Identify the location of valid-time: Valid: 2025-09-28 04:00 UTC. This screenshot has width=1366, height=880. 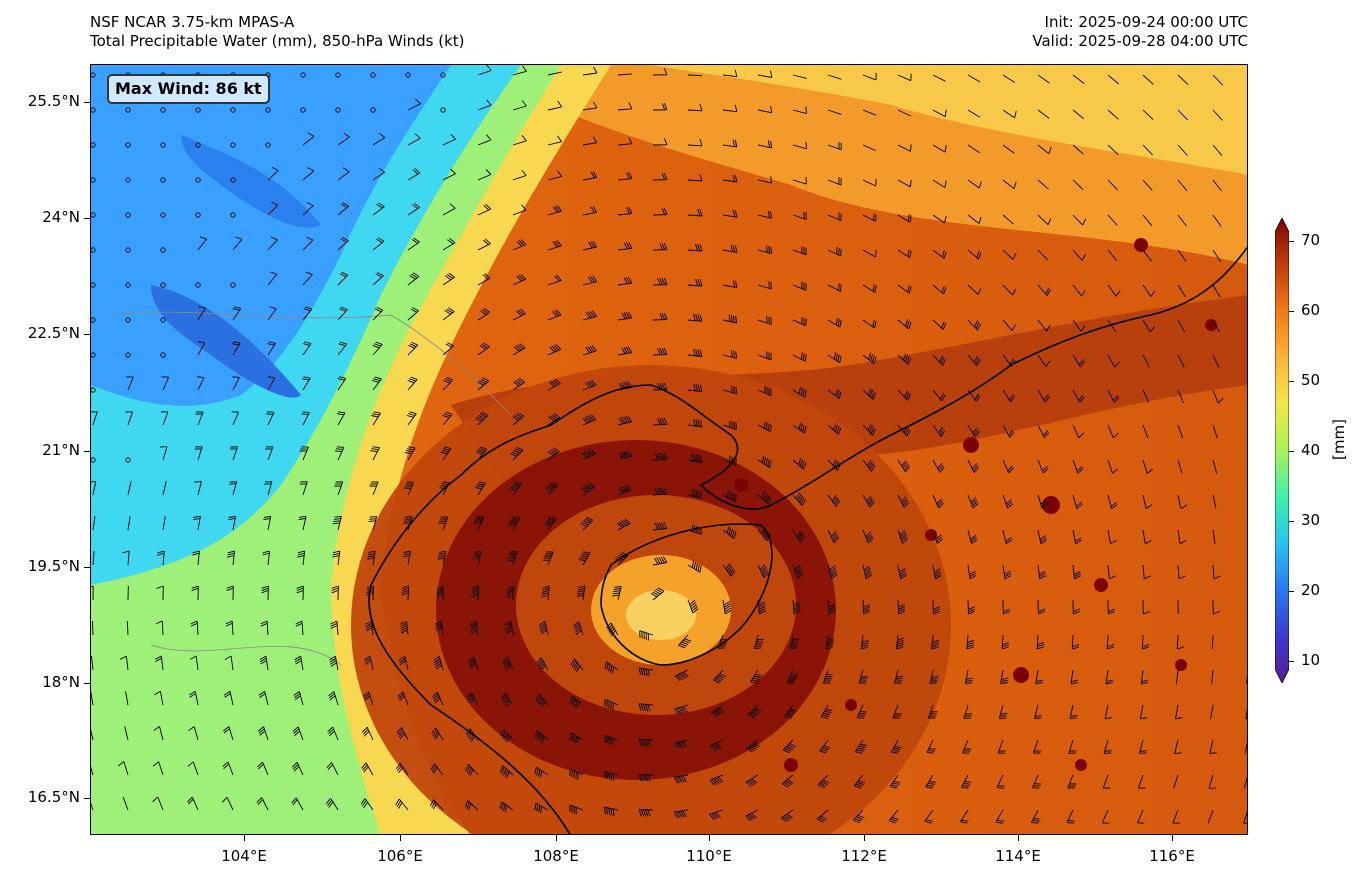
(1140, 41).